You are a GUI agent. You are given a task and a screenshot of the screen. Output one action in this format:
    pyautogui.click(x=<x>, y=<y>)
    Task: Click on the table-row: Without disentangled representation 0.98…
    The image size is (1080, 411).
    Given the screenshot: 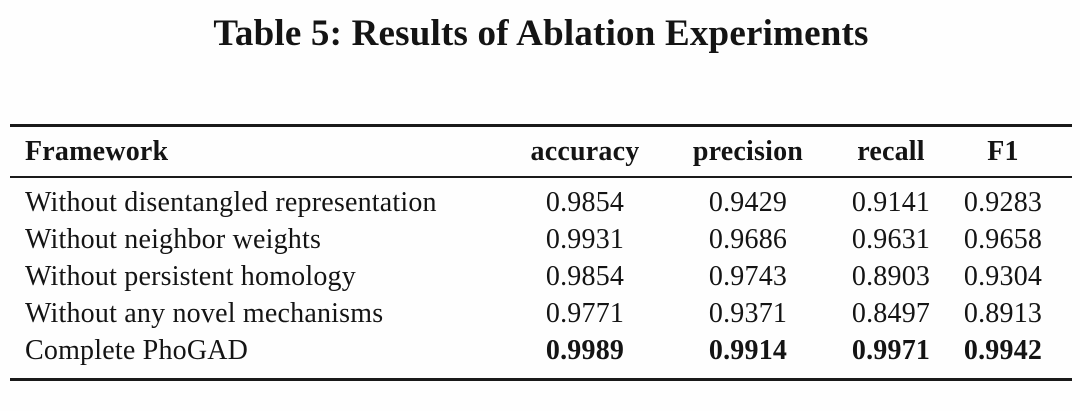 What is the action you would take?
    pyautogui.click(x=541, y=199)
    